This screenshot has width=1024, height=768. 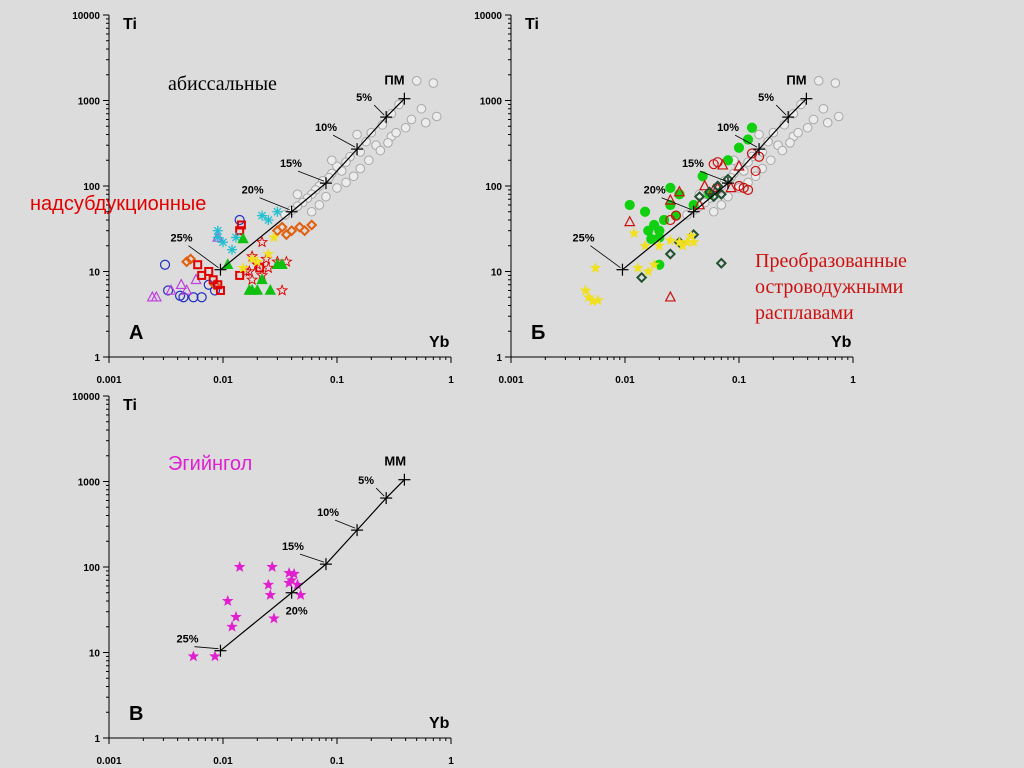 What do you see at coordinates (108, 380) in the screenshot?
I see `x-tick-label: 0.001` at bounding box center [108, 380].